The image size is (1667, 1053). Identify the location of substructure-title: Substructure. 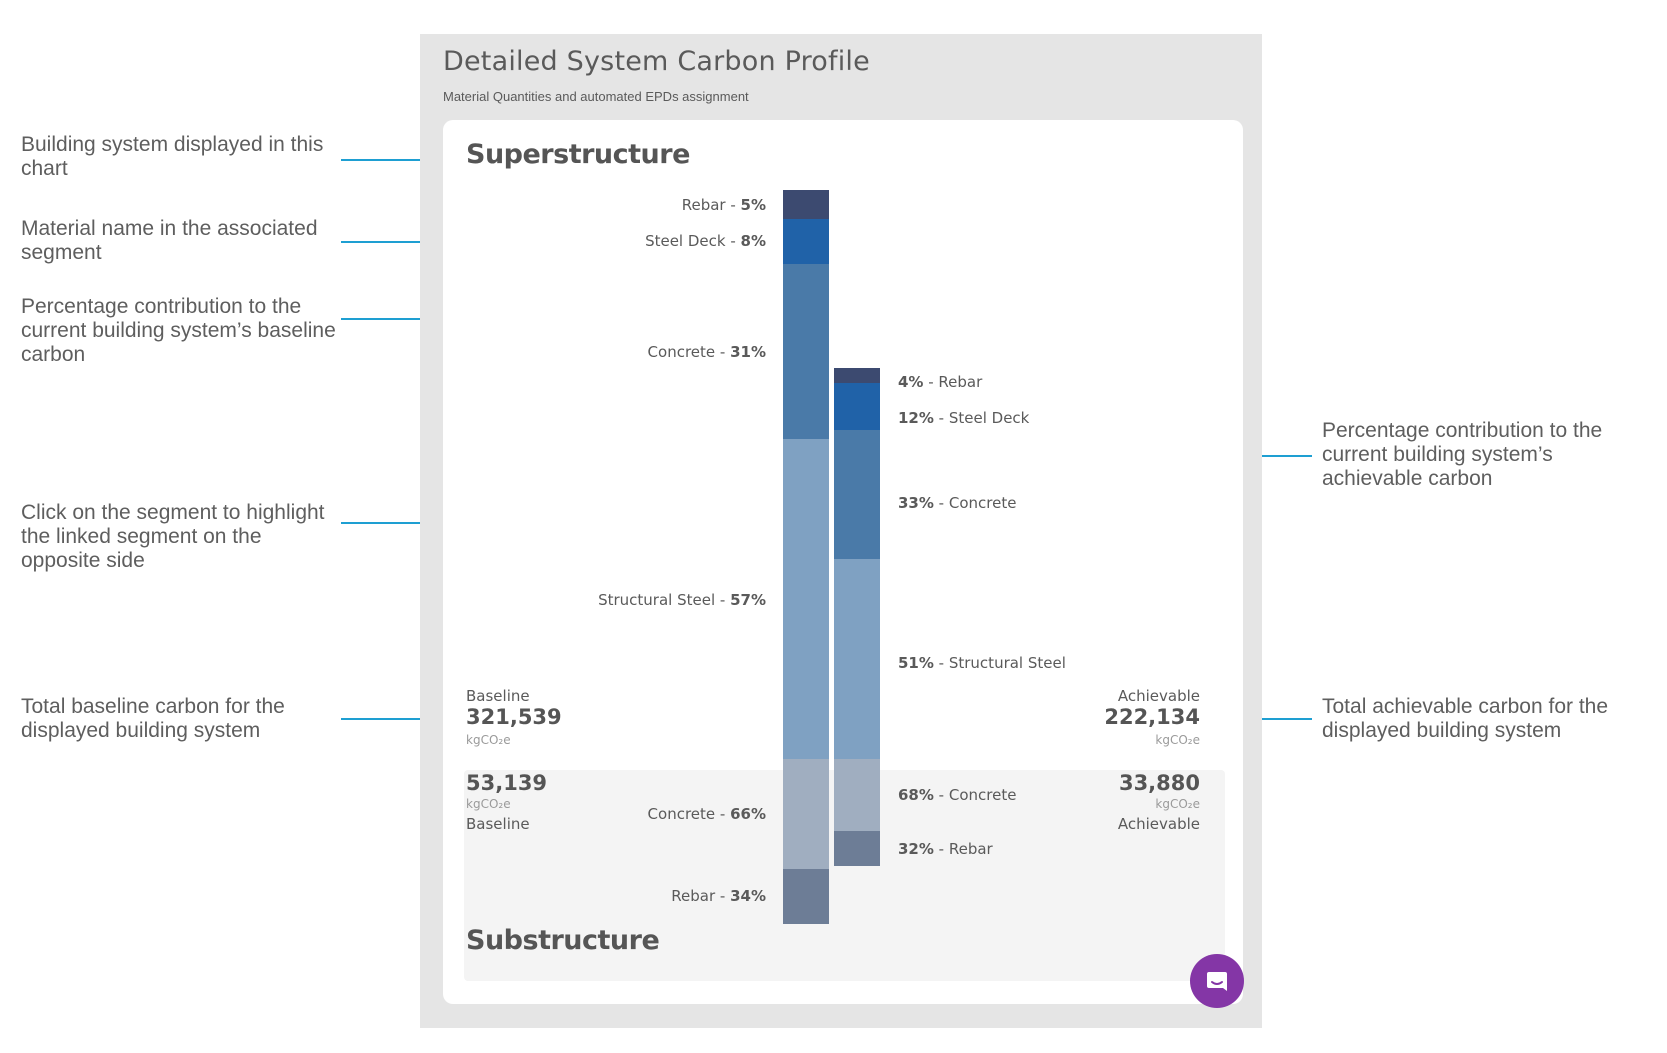
(563, 940).